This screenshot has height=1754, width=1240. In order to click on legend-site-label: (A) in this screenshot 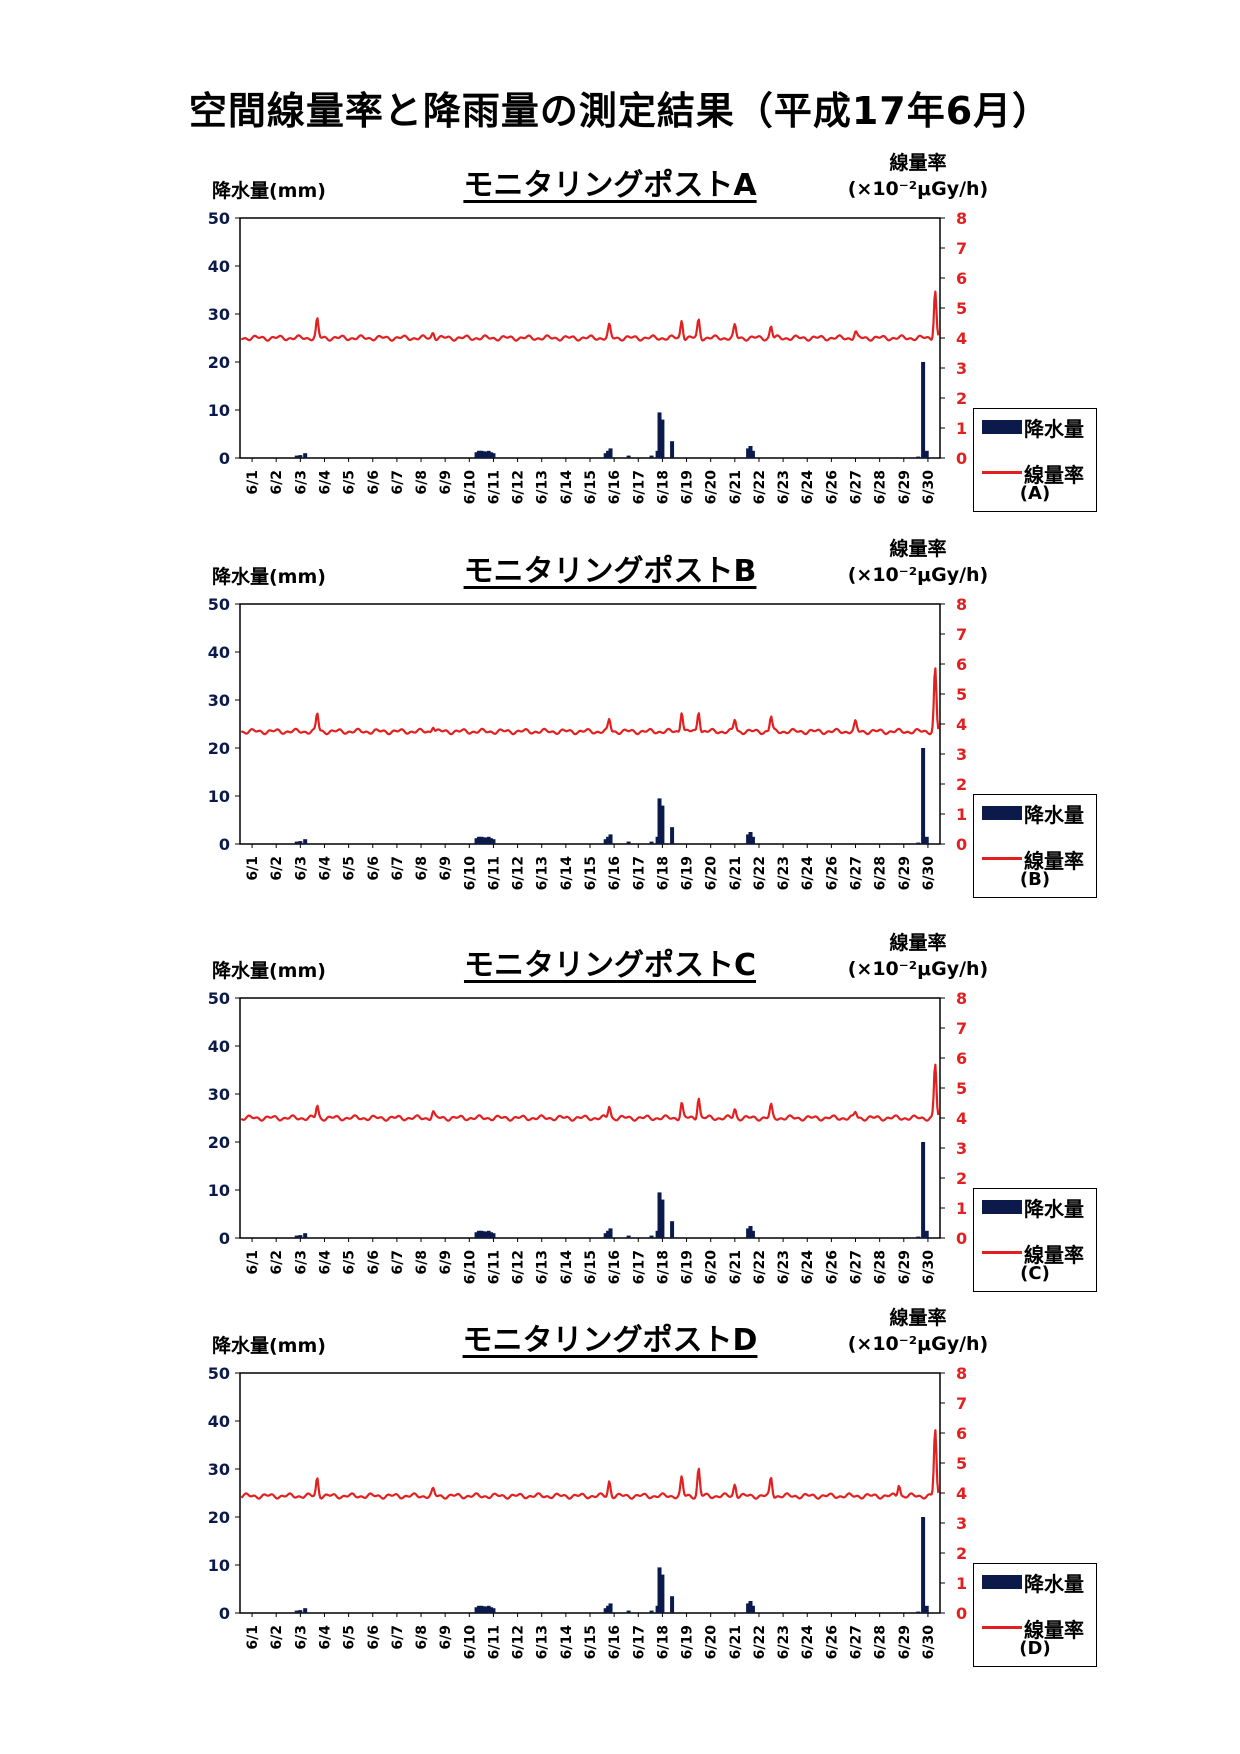, I will do `click(1035, 493)`.